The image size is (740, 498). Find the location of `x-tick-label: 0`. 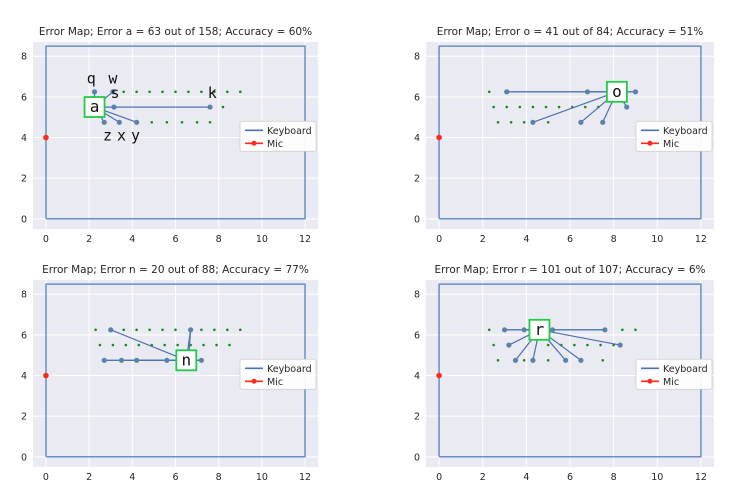

x-tick-label: 0 is located at coordinates (439, 477).